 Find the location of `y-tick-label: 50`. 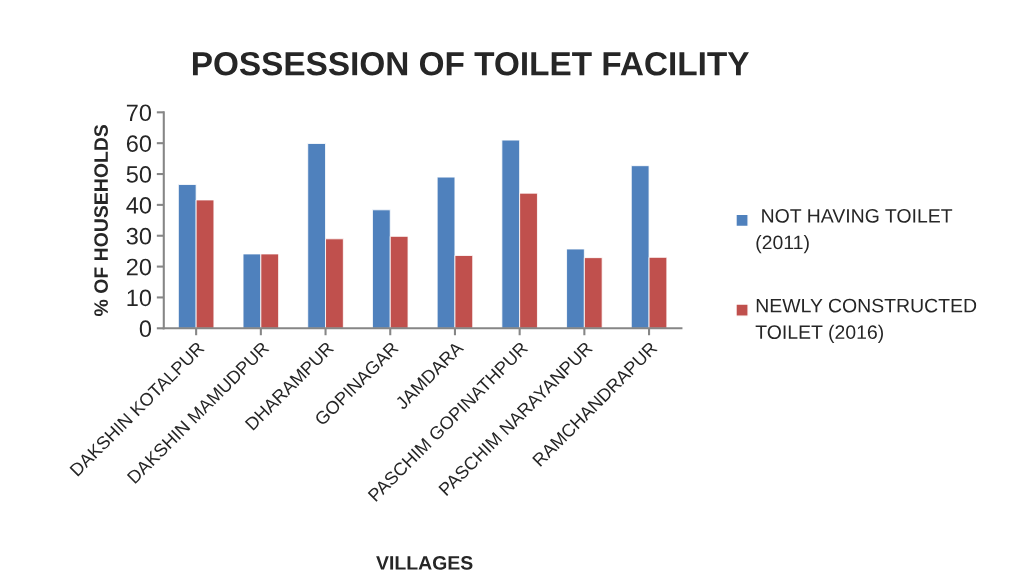

y-tick-label: 50 is located at coordinates (139, 174).